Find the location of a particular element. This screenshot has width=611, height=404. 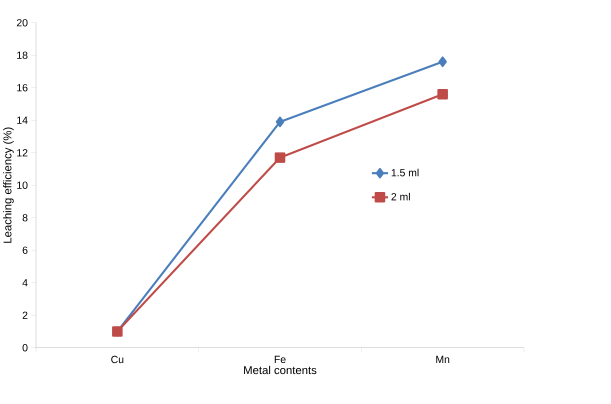

y-tick-label: 12 is located at coordinates (22, 153).